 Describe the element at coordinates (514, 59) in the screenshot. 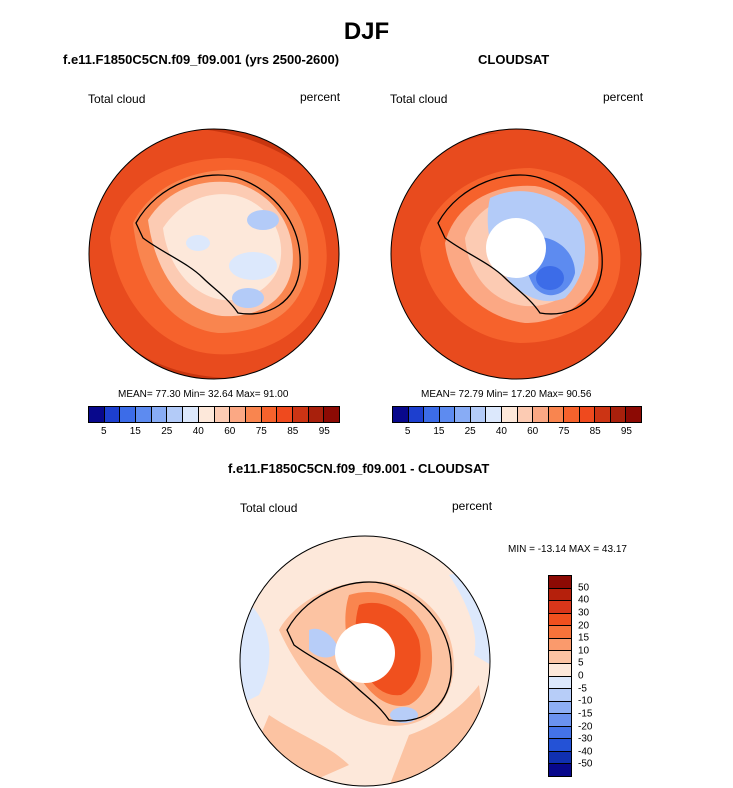

I see `obs-panel-title: CLOUDSAT` at that location.